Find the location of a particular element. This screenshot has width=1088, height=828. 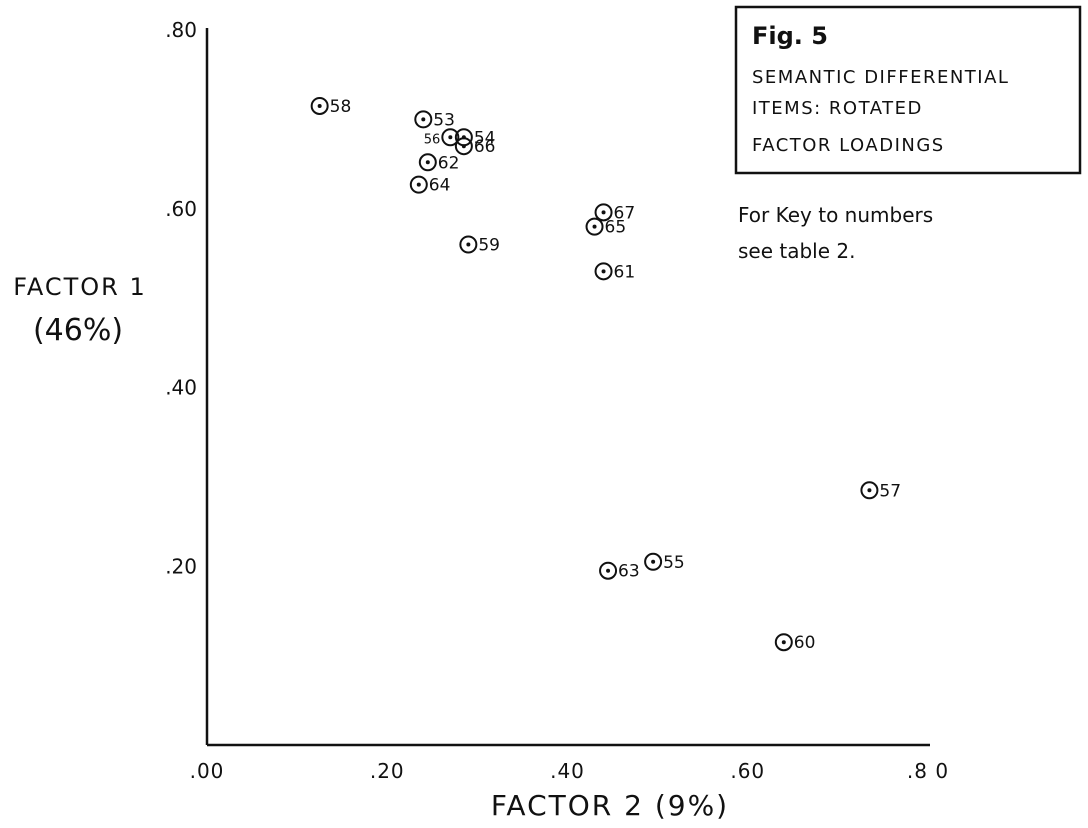

data-point-label: 67 is located at coordinates (625, 213).